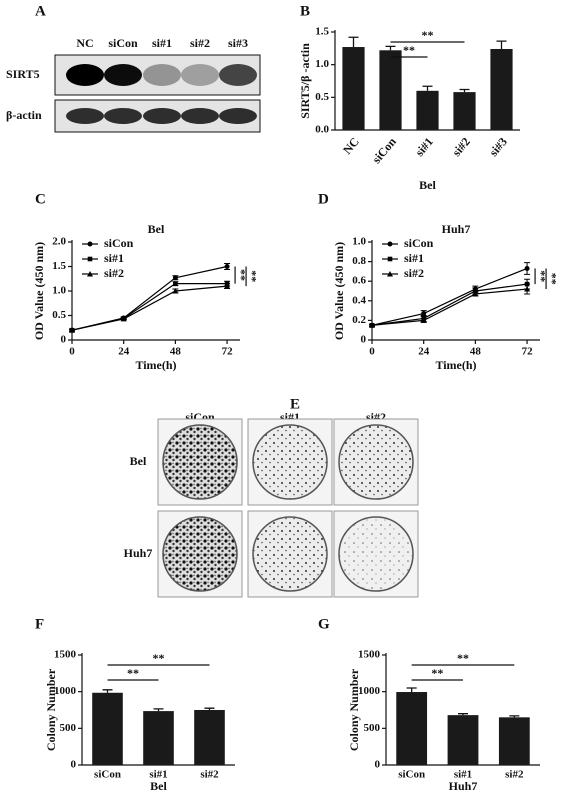 The image size is (561, 798). What do you see at coordinates (84, 43) in the screenshot?
I see `lane-label: NC` at bounding box center [84, 43].